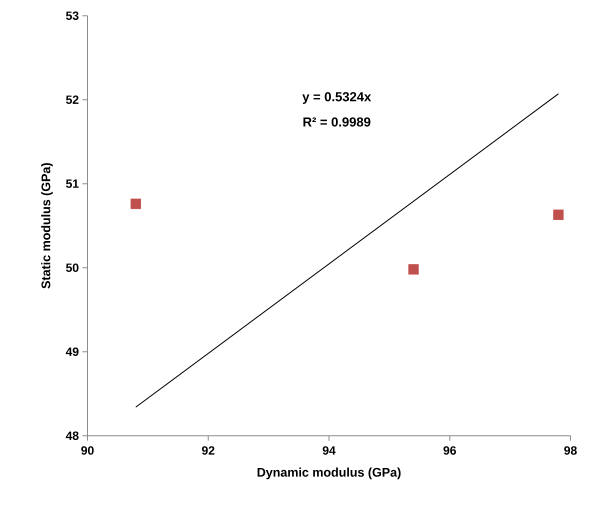 This screenshot has height=513, width=592. Describe the element at coordinates (72, 99) in the screenshot. I see `y-tick-label: 52` at that location.